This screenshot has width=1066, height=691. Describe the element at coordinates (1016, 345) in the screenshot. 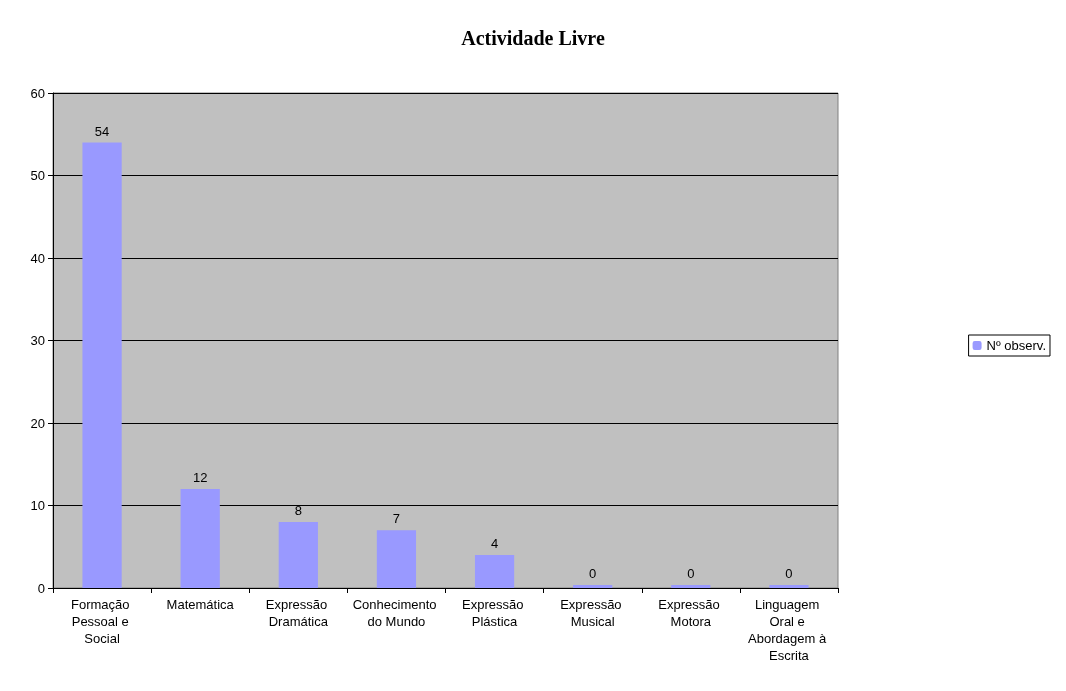

I see `legend-label: Nº observ.` at that location.